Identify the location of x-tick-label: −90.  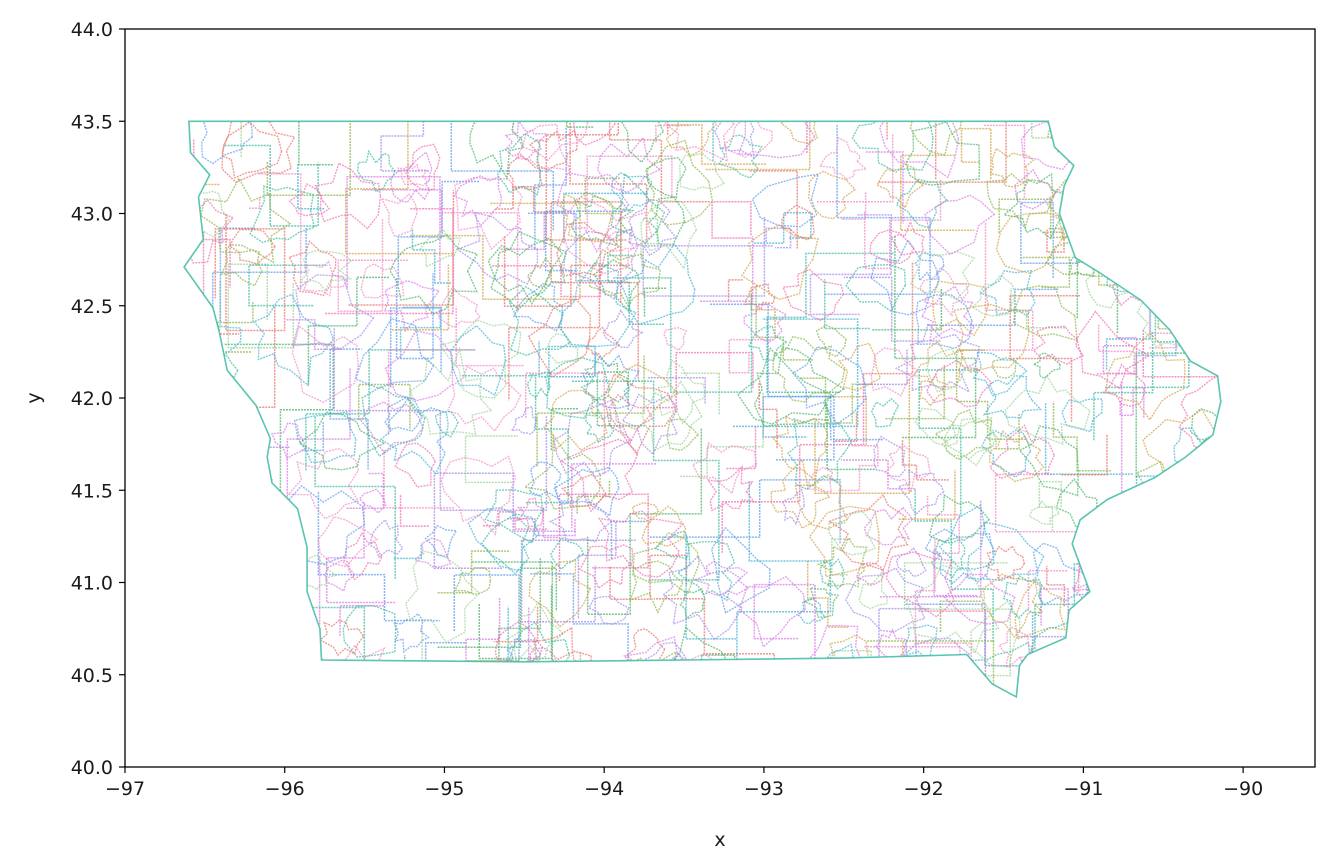
(1243, 789).